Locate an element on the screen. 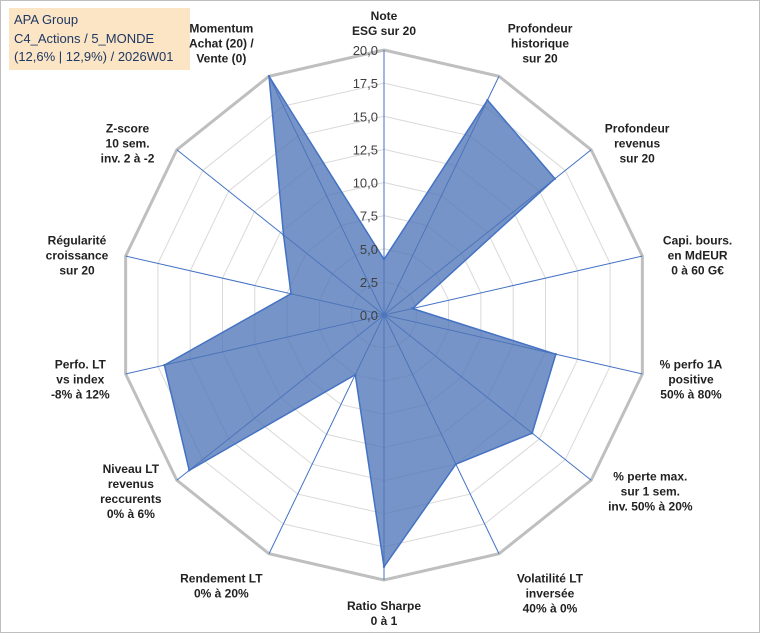  axis-label-line: Ratio Sharpe is located at coordinates (384, 606).